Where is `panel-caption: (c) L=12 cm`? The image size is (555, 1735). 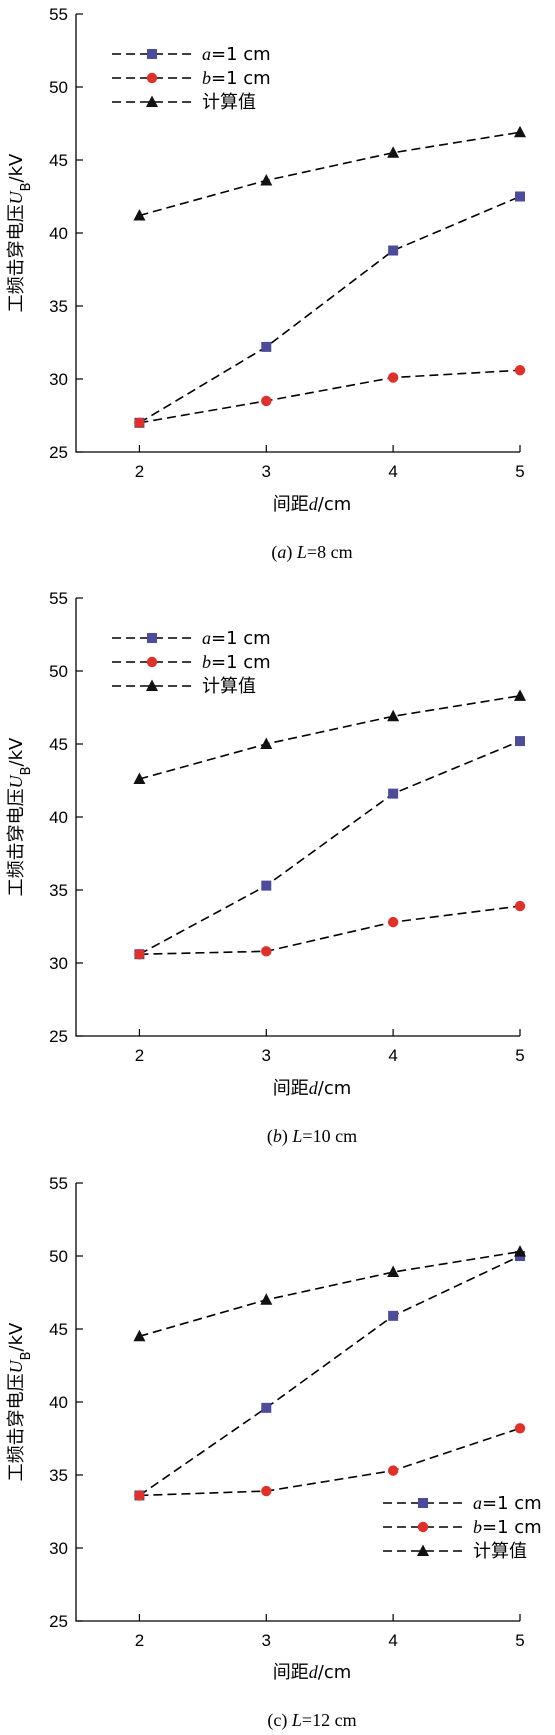
panel-caption: (c) L=12 cm is located at coordinates (311, 1720).